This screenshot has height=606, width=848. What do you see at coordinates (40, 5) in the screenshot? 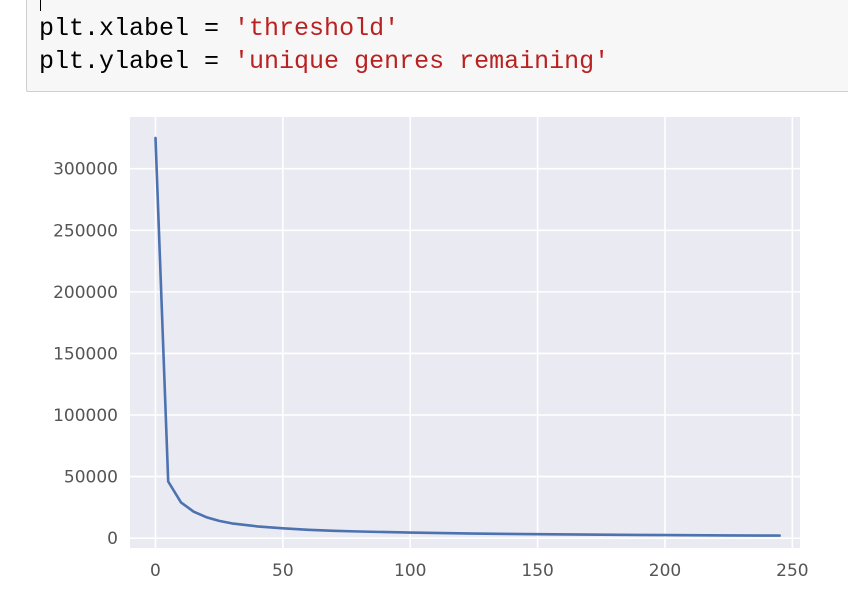
I see `text-cursor` at bounding box center [40, 5].